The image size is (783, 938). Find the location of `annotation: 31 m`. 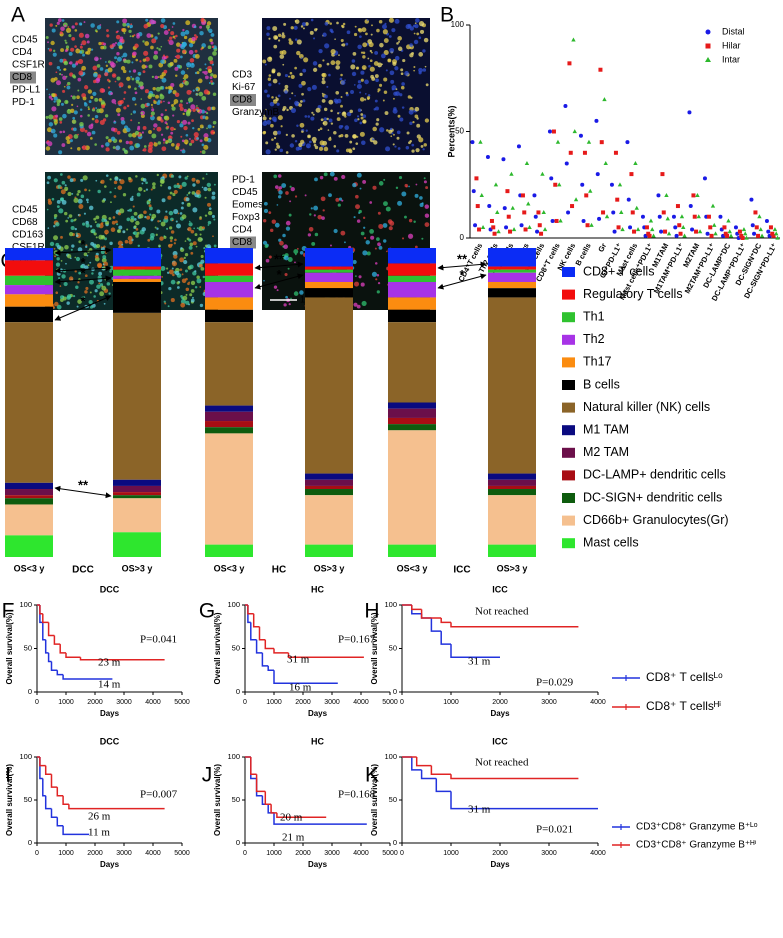

annotation: 31 m is located at coordinates (298, 660).